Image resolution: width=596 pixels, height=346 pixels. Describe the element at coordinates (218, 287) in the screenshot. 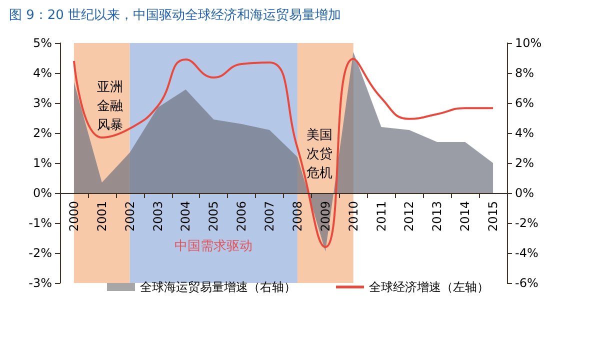

I see `legend-label: 全球海运贸易量增速（右轴）` at that location.